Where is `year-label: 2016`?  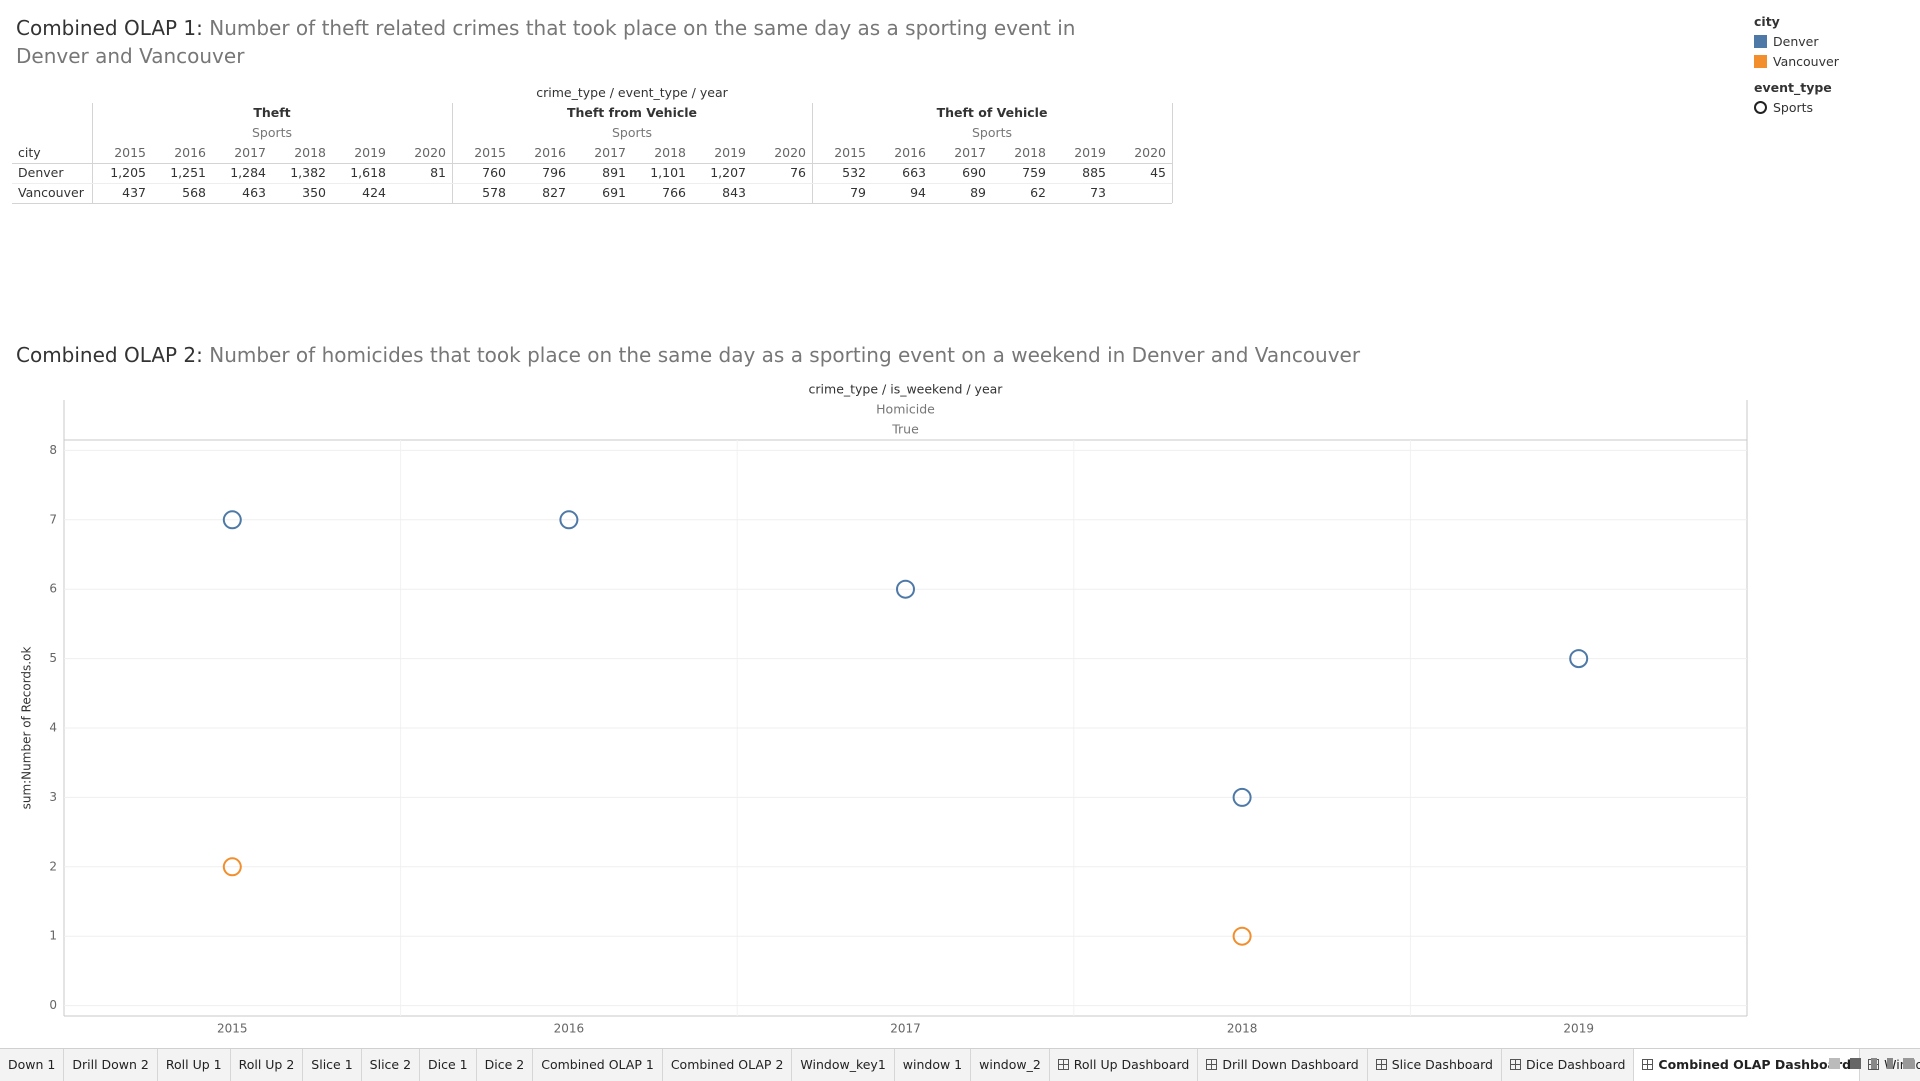
year-label: 2016 is located at coordinates (910, 152).